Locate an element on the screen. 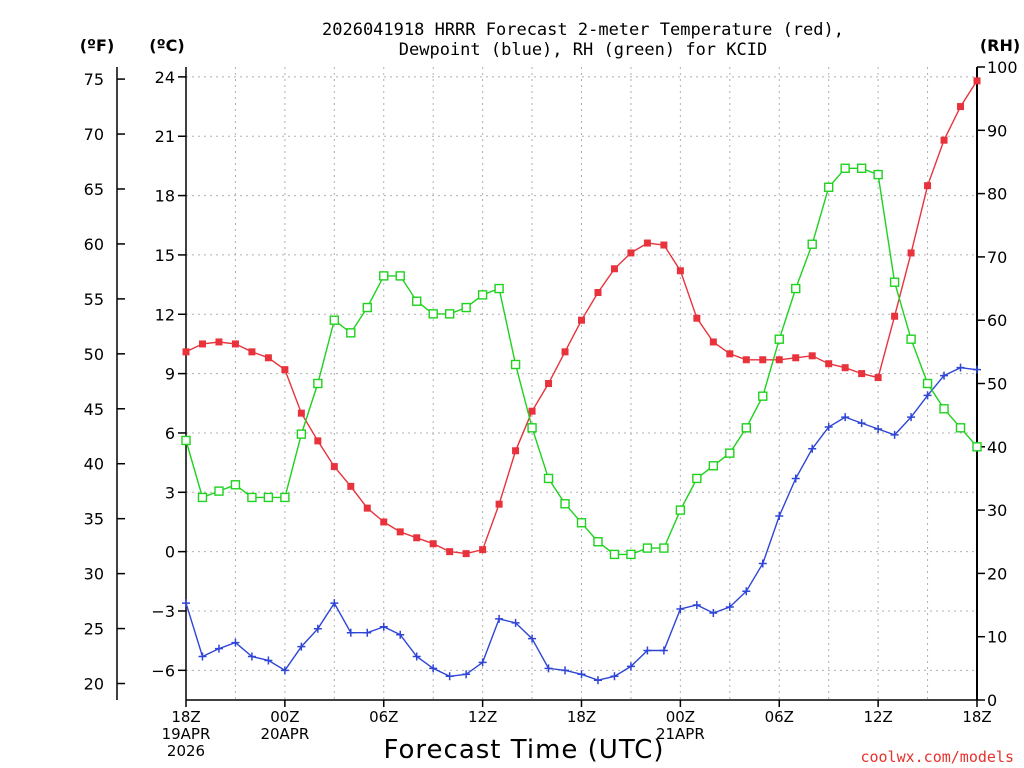  fahrenheit-tick-label: 30 is located at coordinates (94, 574).